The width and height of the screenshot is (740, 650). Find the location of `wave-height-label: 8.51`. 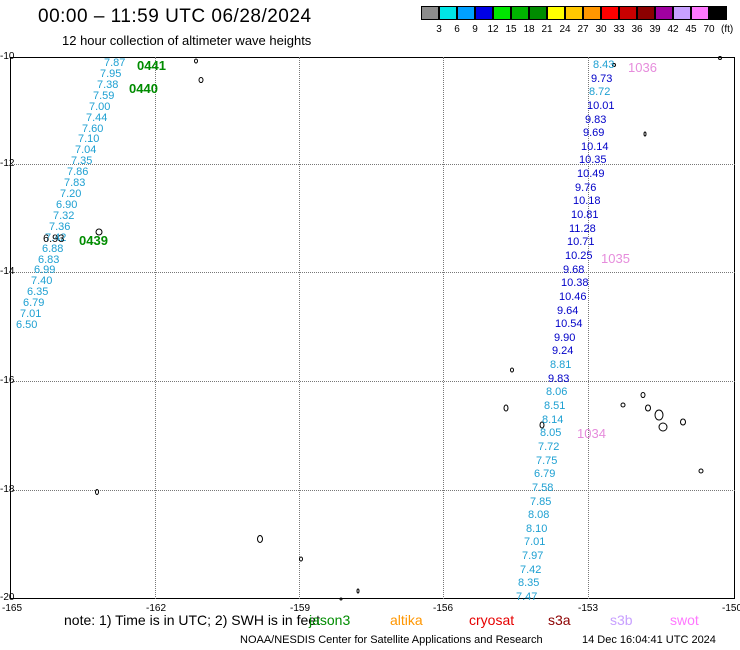

wave-height-label: 8.51 is located at coordinates (555, 406).